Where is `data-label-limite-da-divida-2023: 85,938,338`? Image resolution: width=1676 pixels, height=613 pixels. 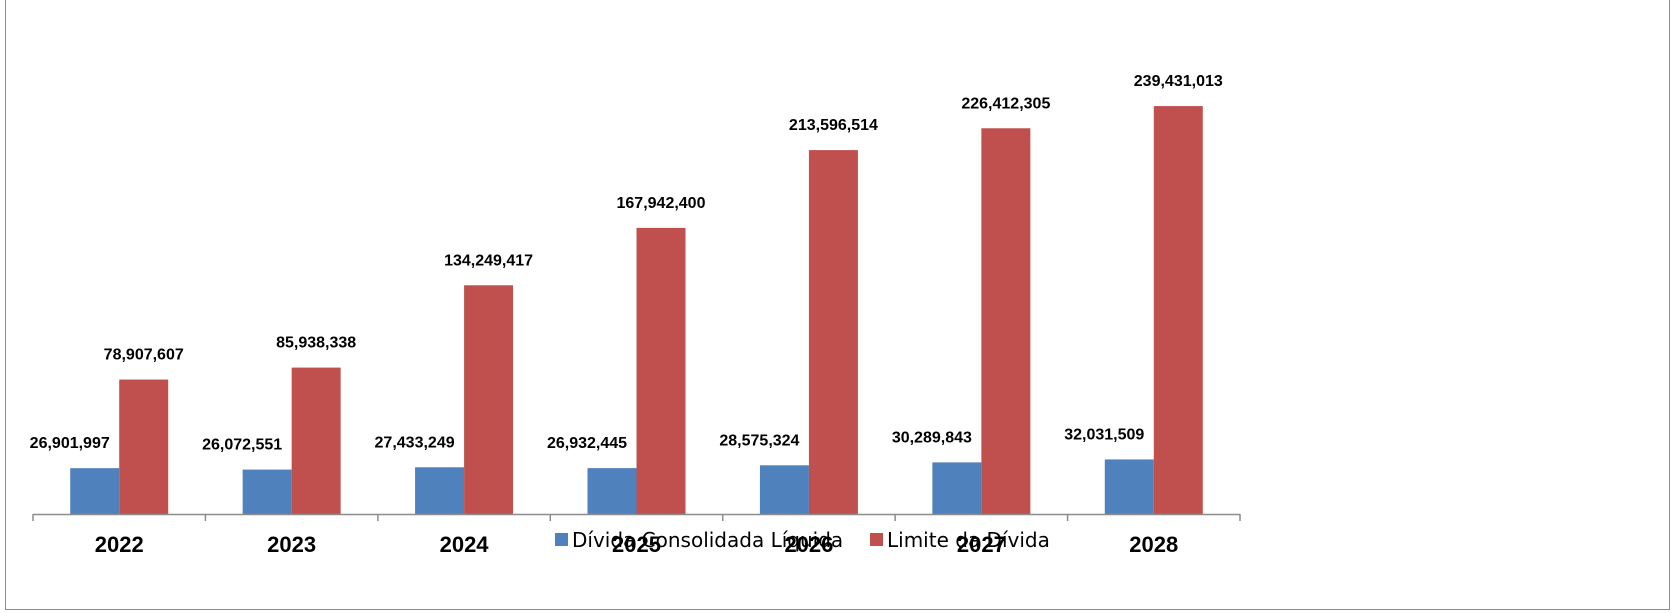
data-label-limite-da-divida-2023: 85,938,338 is located at coordinates (316, 343).